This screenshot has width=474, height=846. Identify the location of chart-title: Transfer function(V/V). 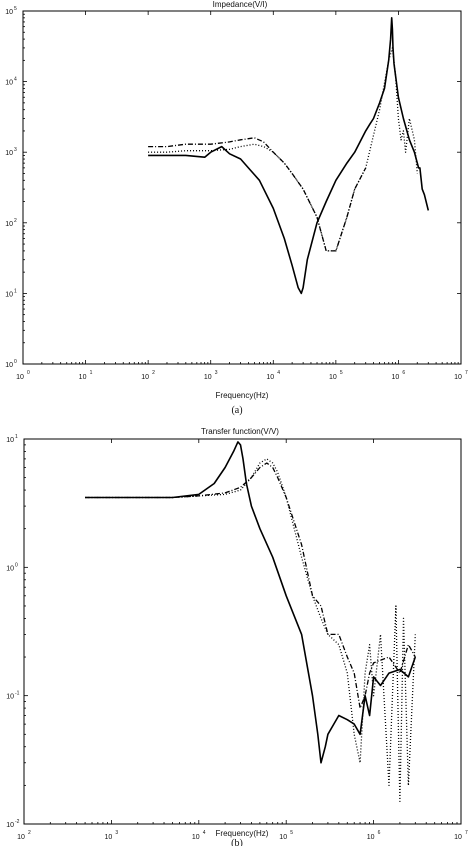
(240, 431).